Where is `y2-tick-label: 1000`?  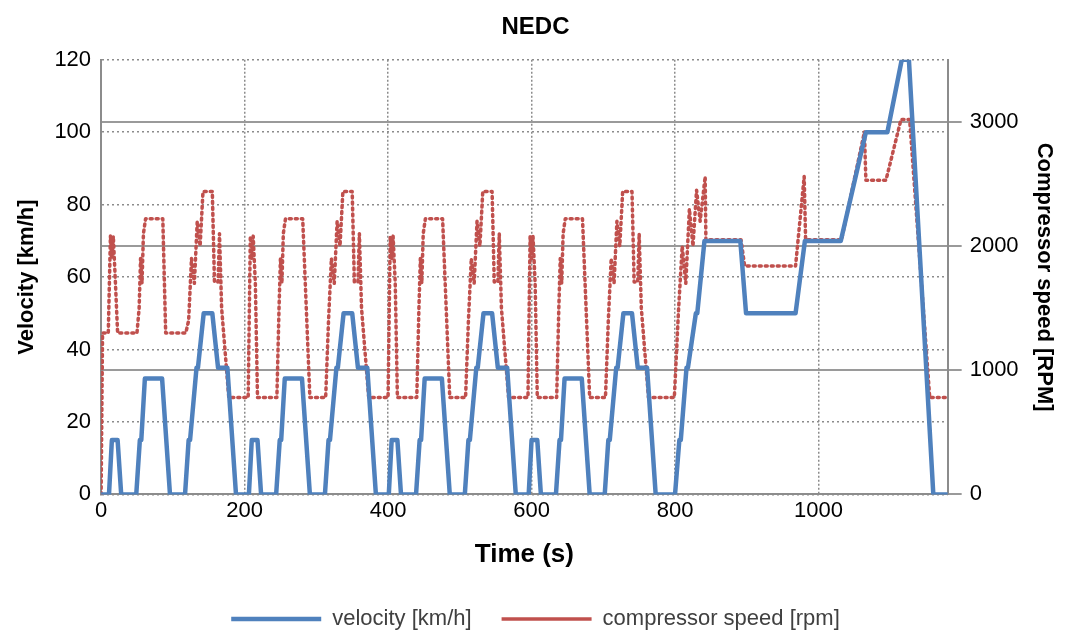
y2-tick-label: 1000 is located at coordinates (994, 369).